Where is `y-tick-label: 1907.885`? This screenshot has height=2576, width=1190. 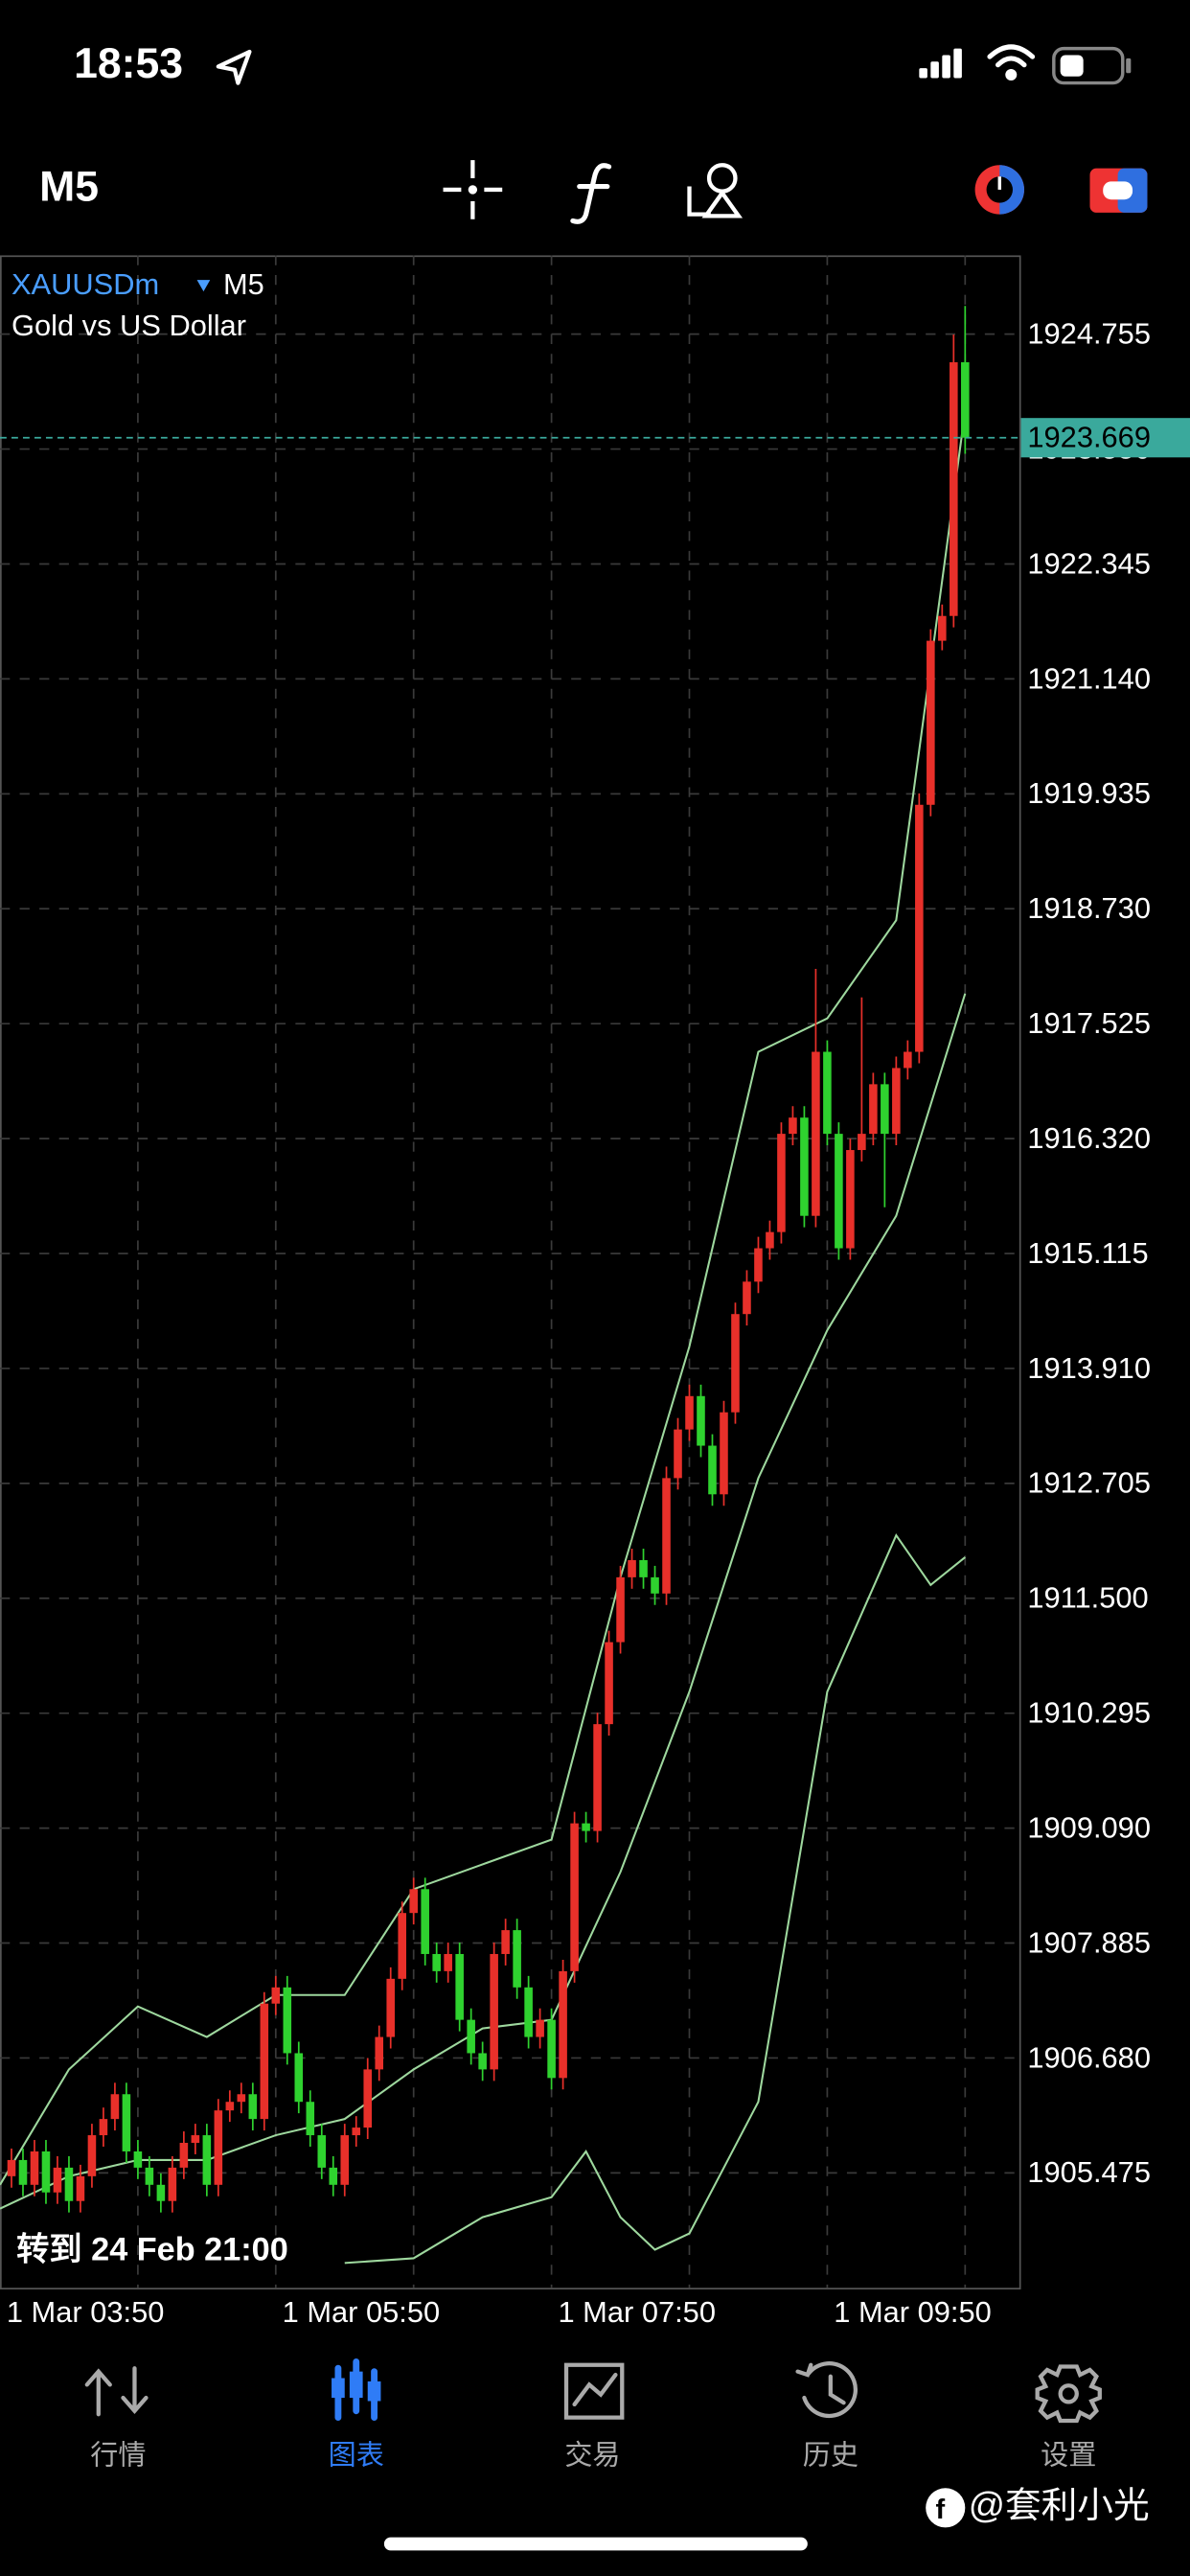 y-tick-label: 1907.885 is located at coordinates (1089, 1942).